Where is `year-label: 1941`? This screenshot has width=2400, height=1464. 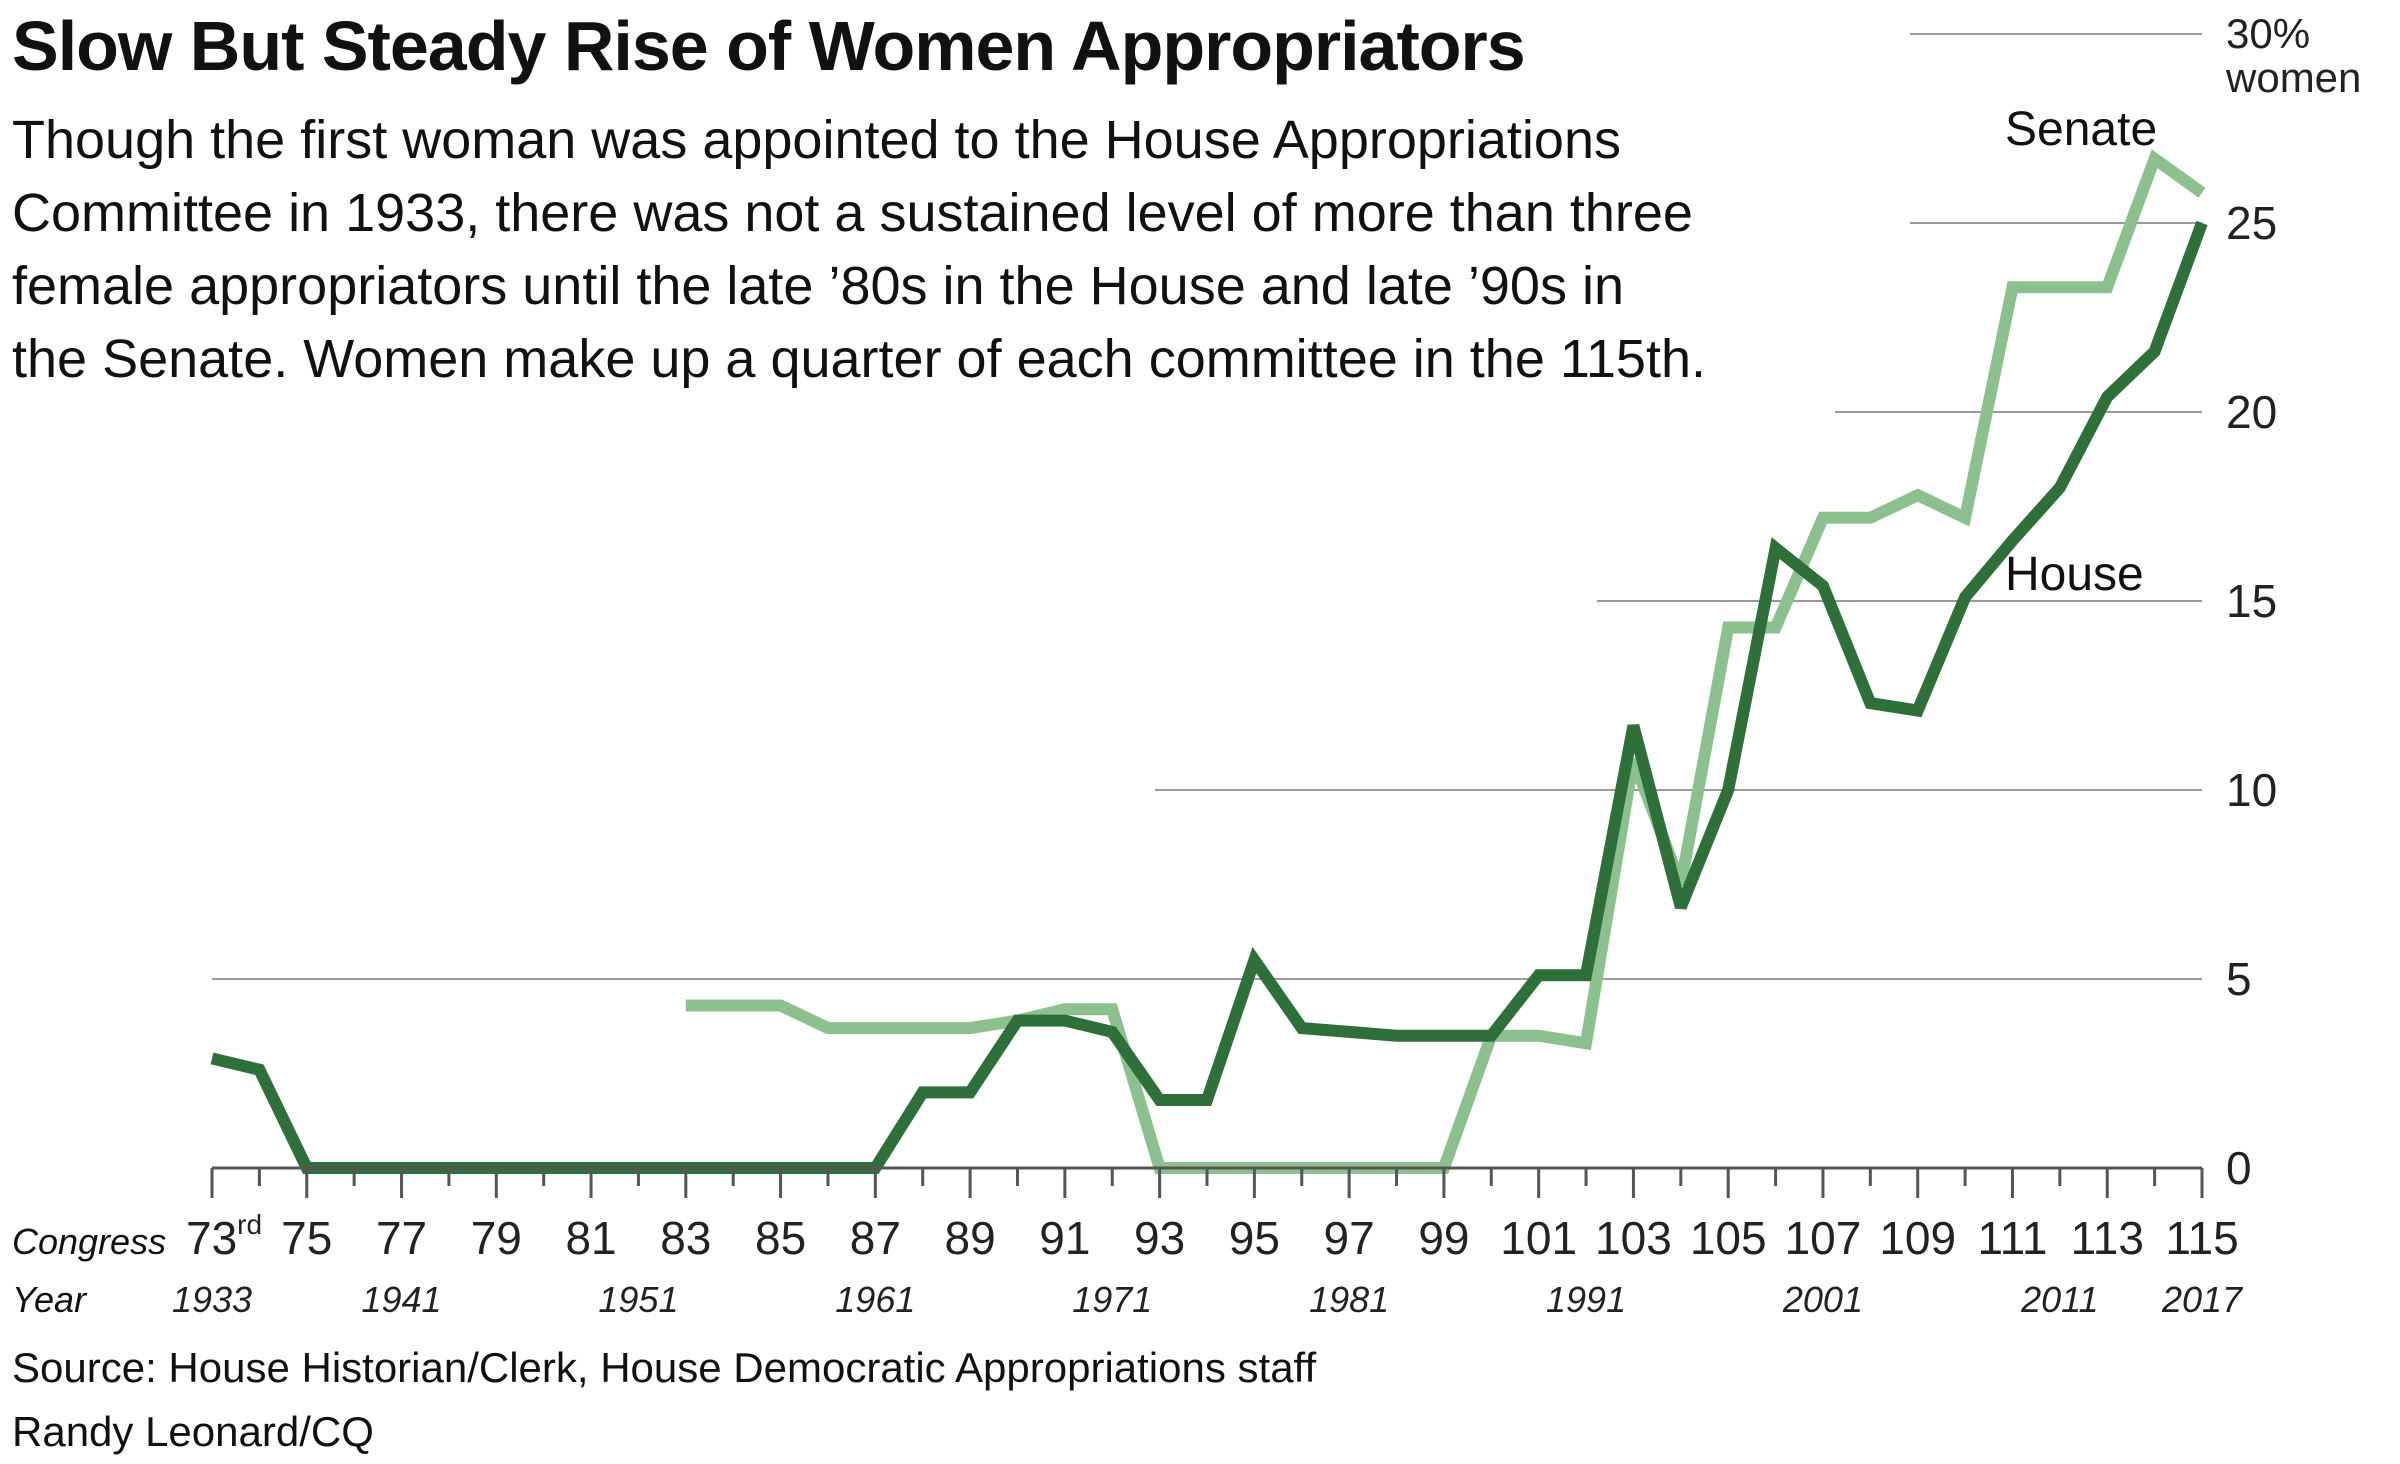 year-label: 1941 is located at coordinates (401, 1299).